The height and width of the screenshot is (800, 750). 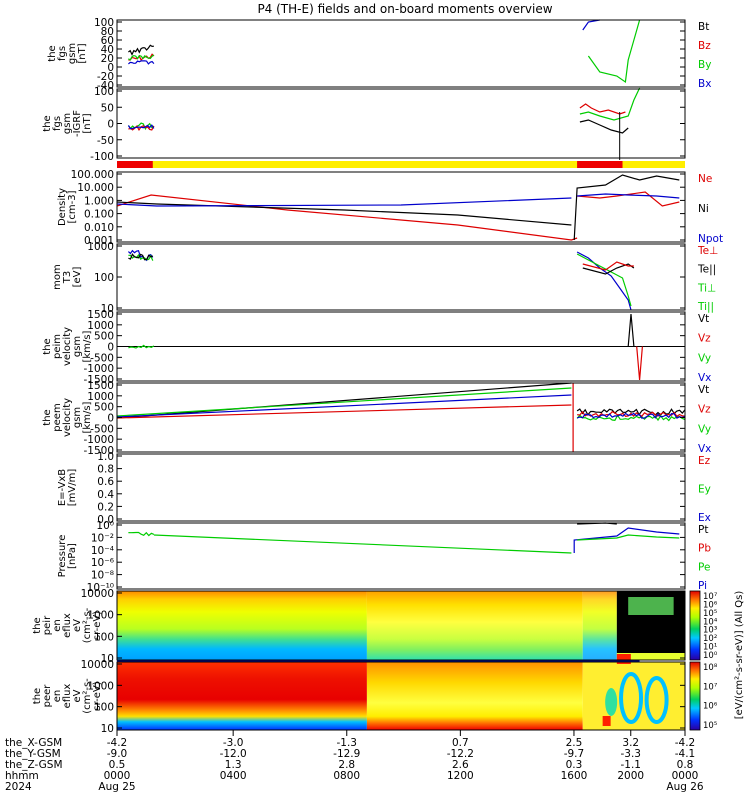 I want to click on ytick-label: 0.0, so click(x=105, y=520).